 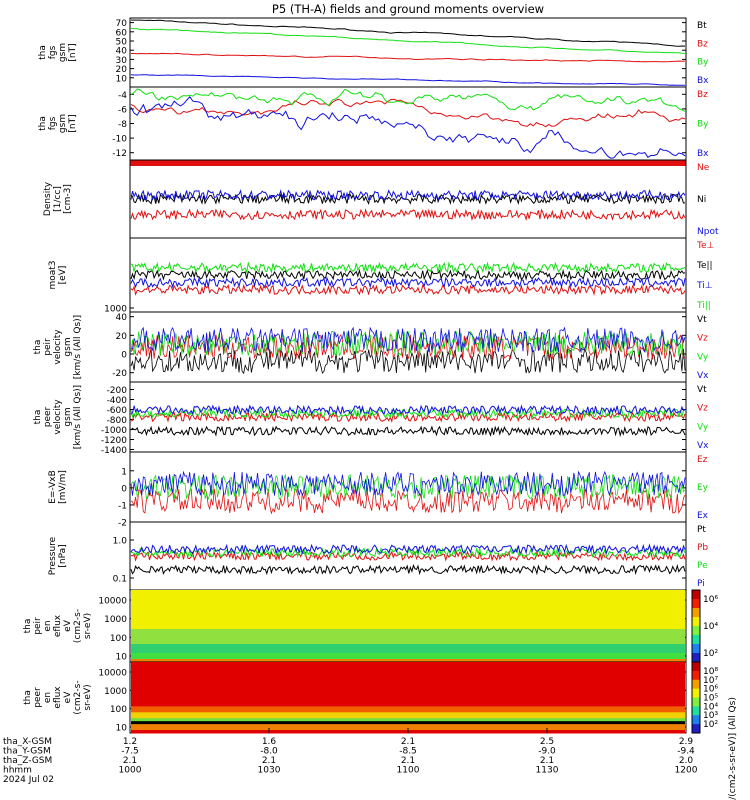 What do you see at coordinates (73, 52) in the screenshot?
I see `y-label-line: [nT]` at bounding box center [73, 52].